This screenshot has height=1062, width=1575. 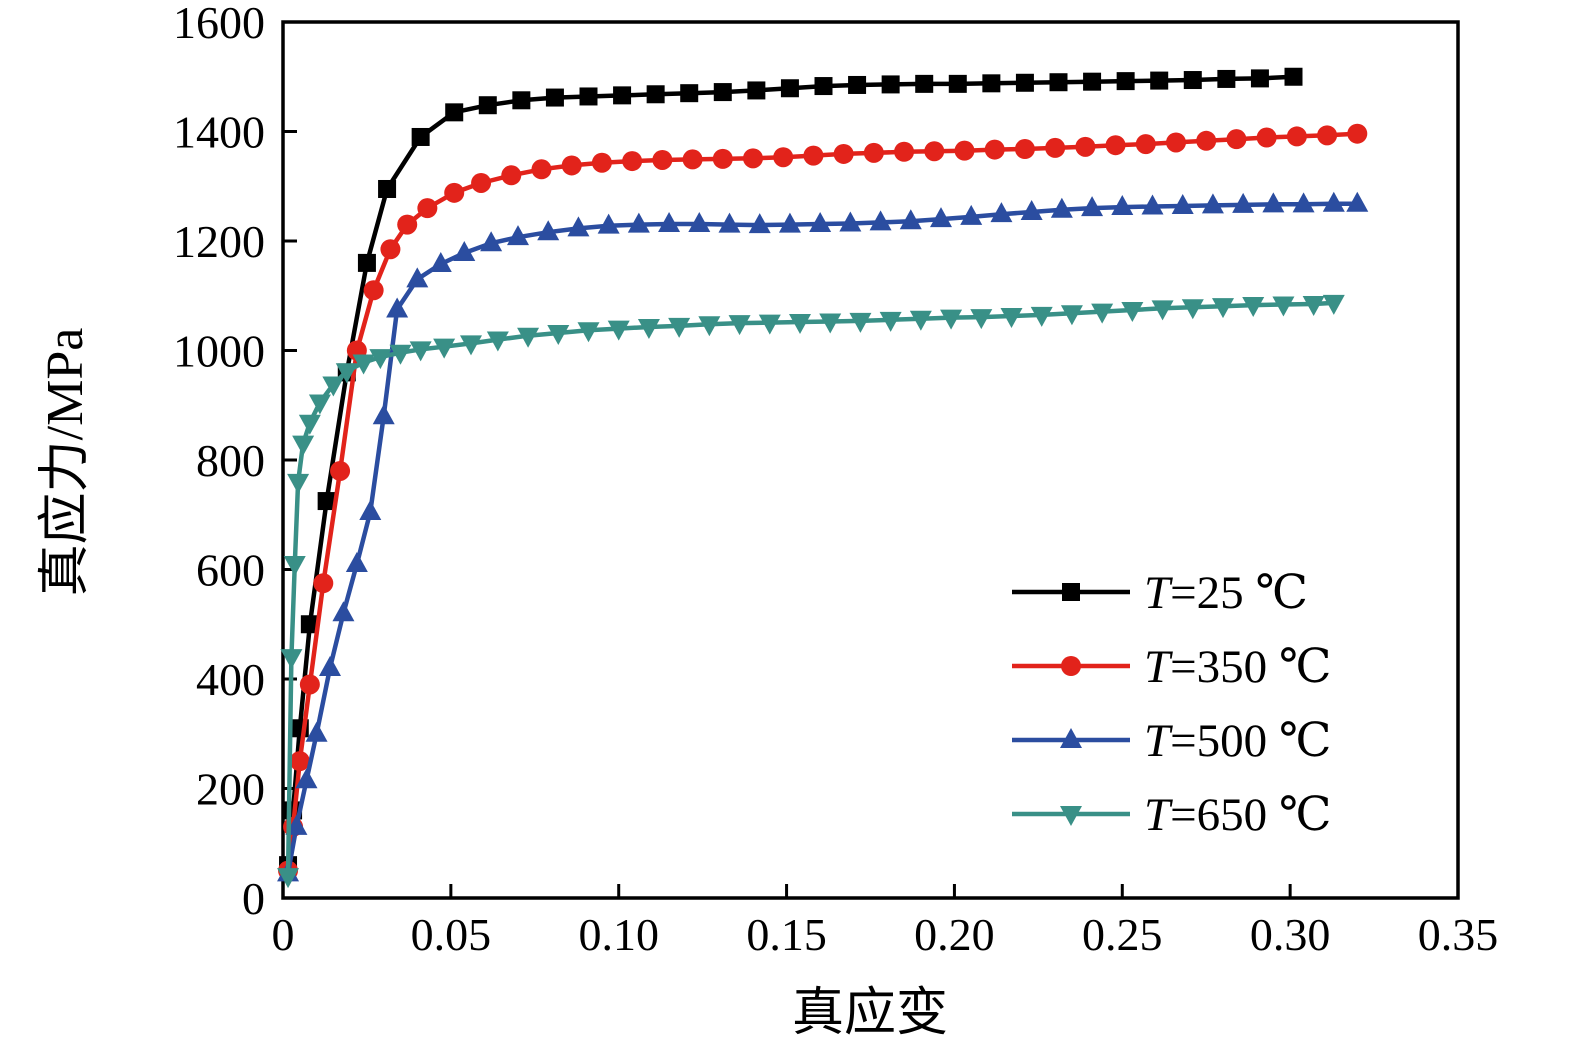 What do you see at coordinates (65, 462) in the screenshot?
I see `y-axis-label: 真应力/MPa` at bounding box center [65, 462].